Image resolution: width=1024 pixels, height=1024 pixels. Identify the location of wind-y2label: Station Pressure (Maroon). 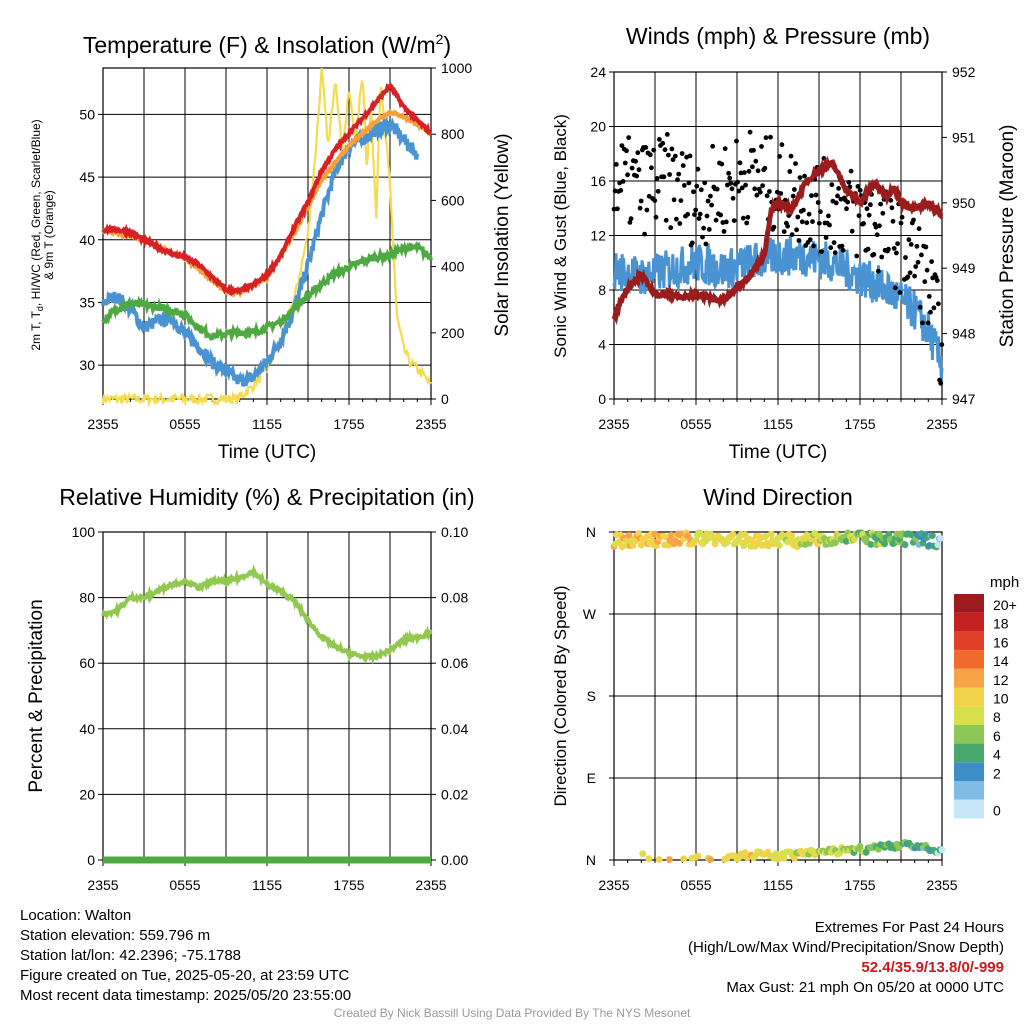
(1007, 236).